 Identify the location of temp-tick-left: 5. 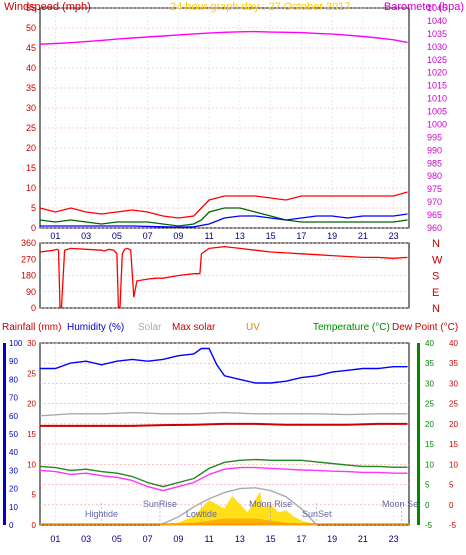
(427, 485).